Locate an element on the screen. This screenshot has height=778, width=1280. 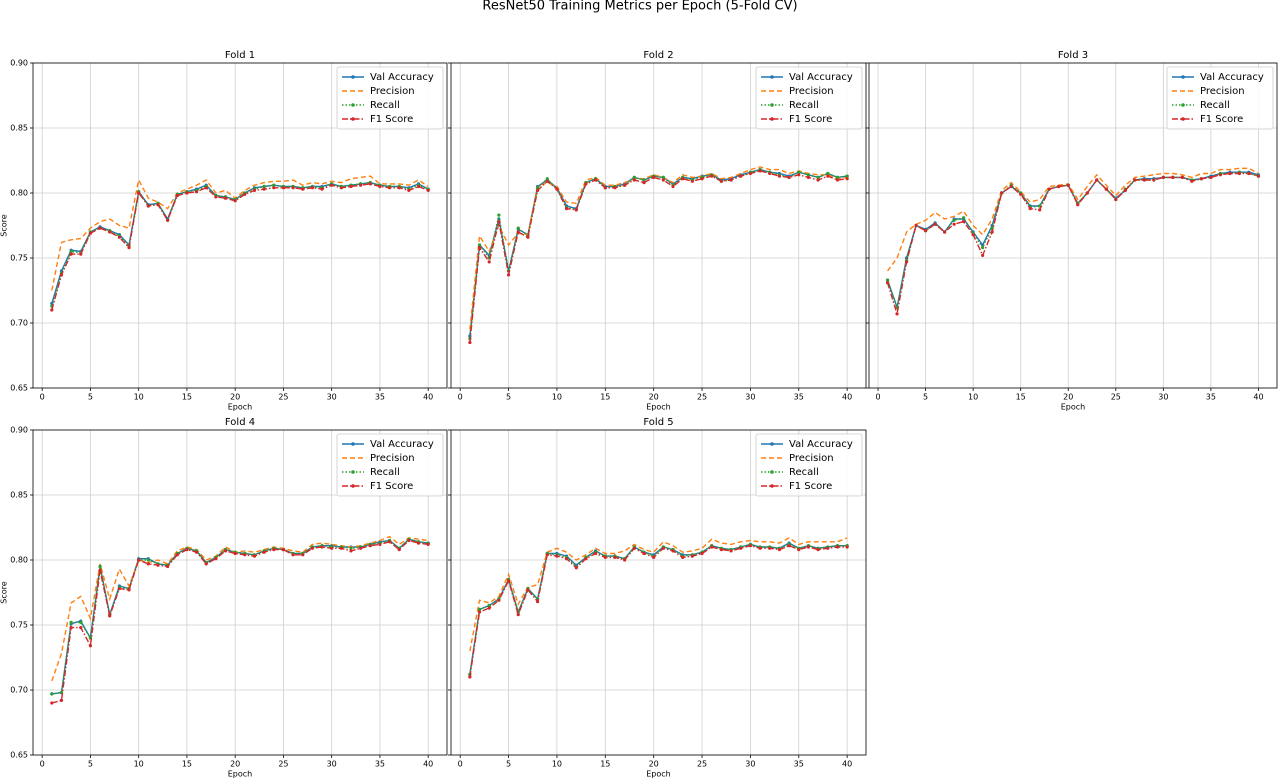
legend: Val Accuracy Precision Recall F1 Score is located at coordinates (809, 98).